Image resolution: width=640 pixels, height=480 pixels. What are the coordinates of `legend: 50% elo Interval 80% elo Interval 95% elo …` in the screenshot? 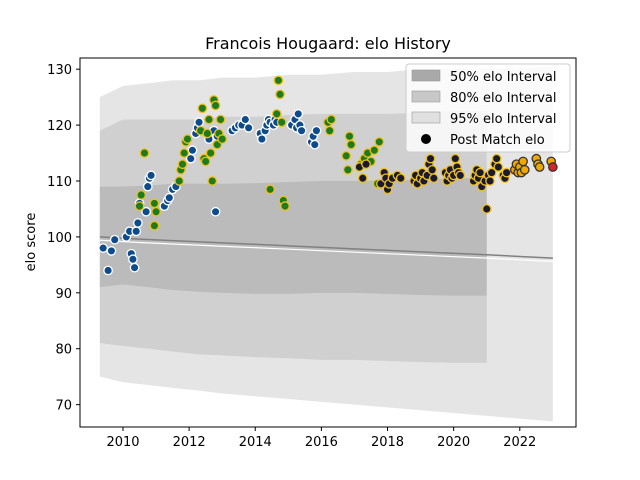 It's located at (488, 108).